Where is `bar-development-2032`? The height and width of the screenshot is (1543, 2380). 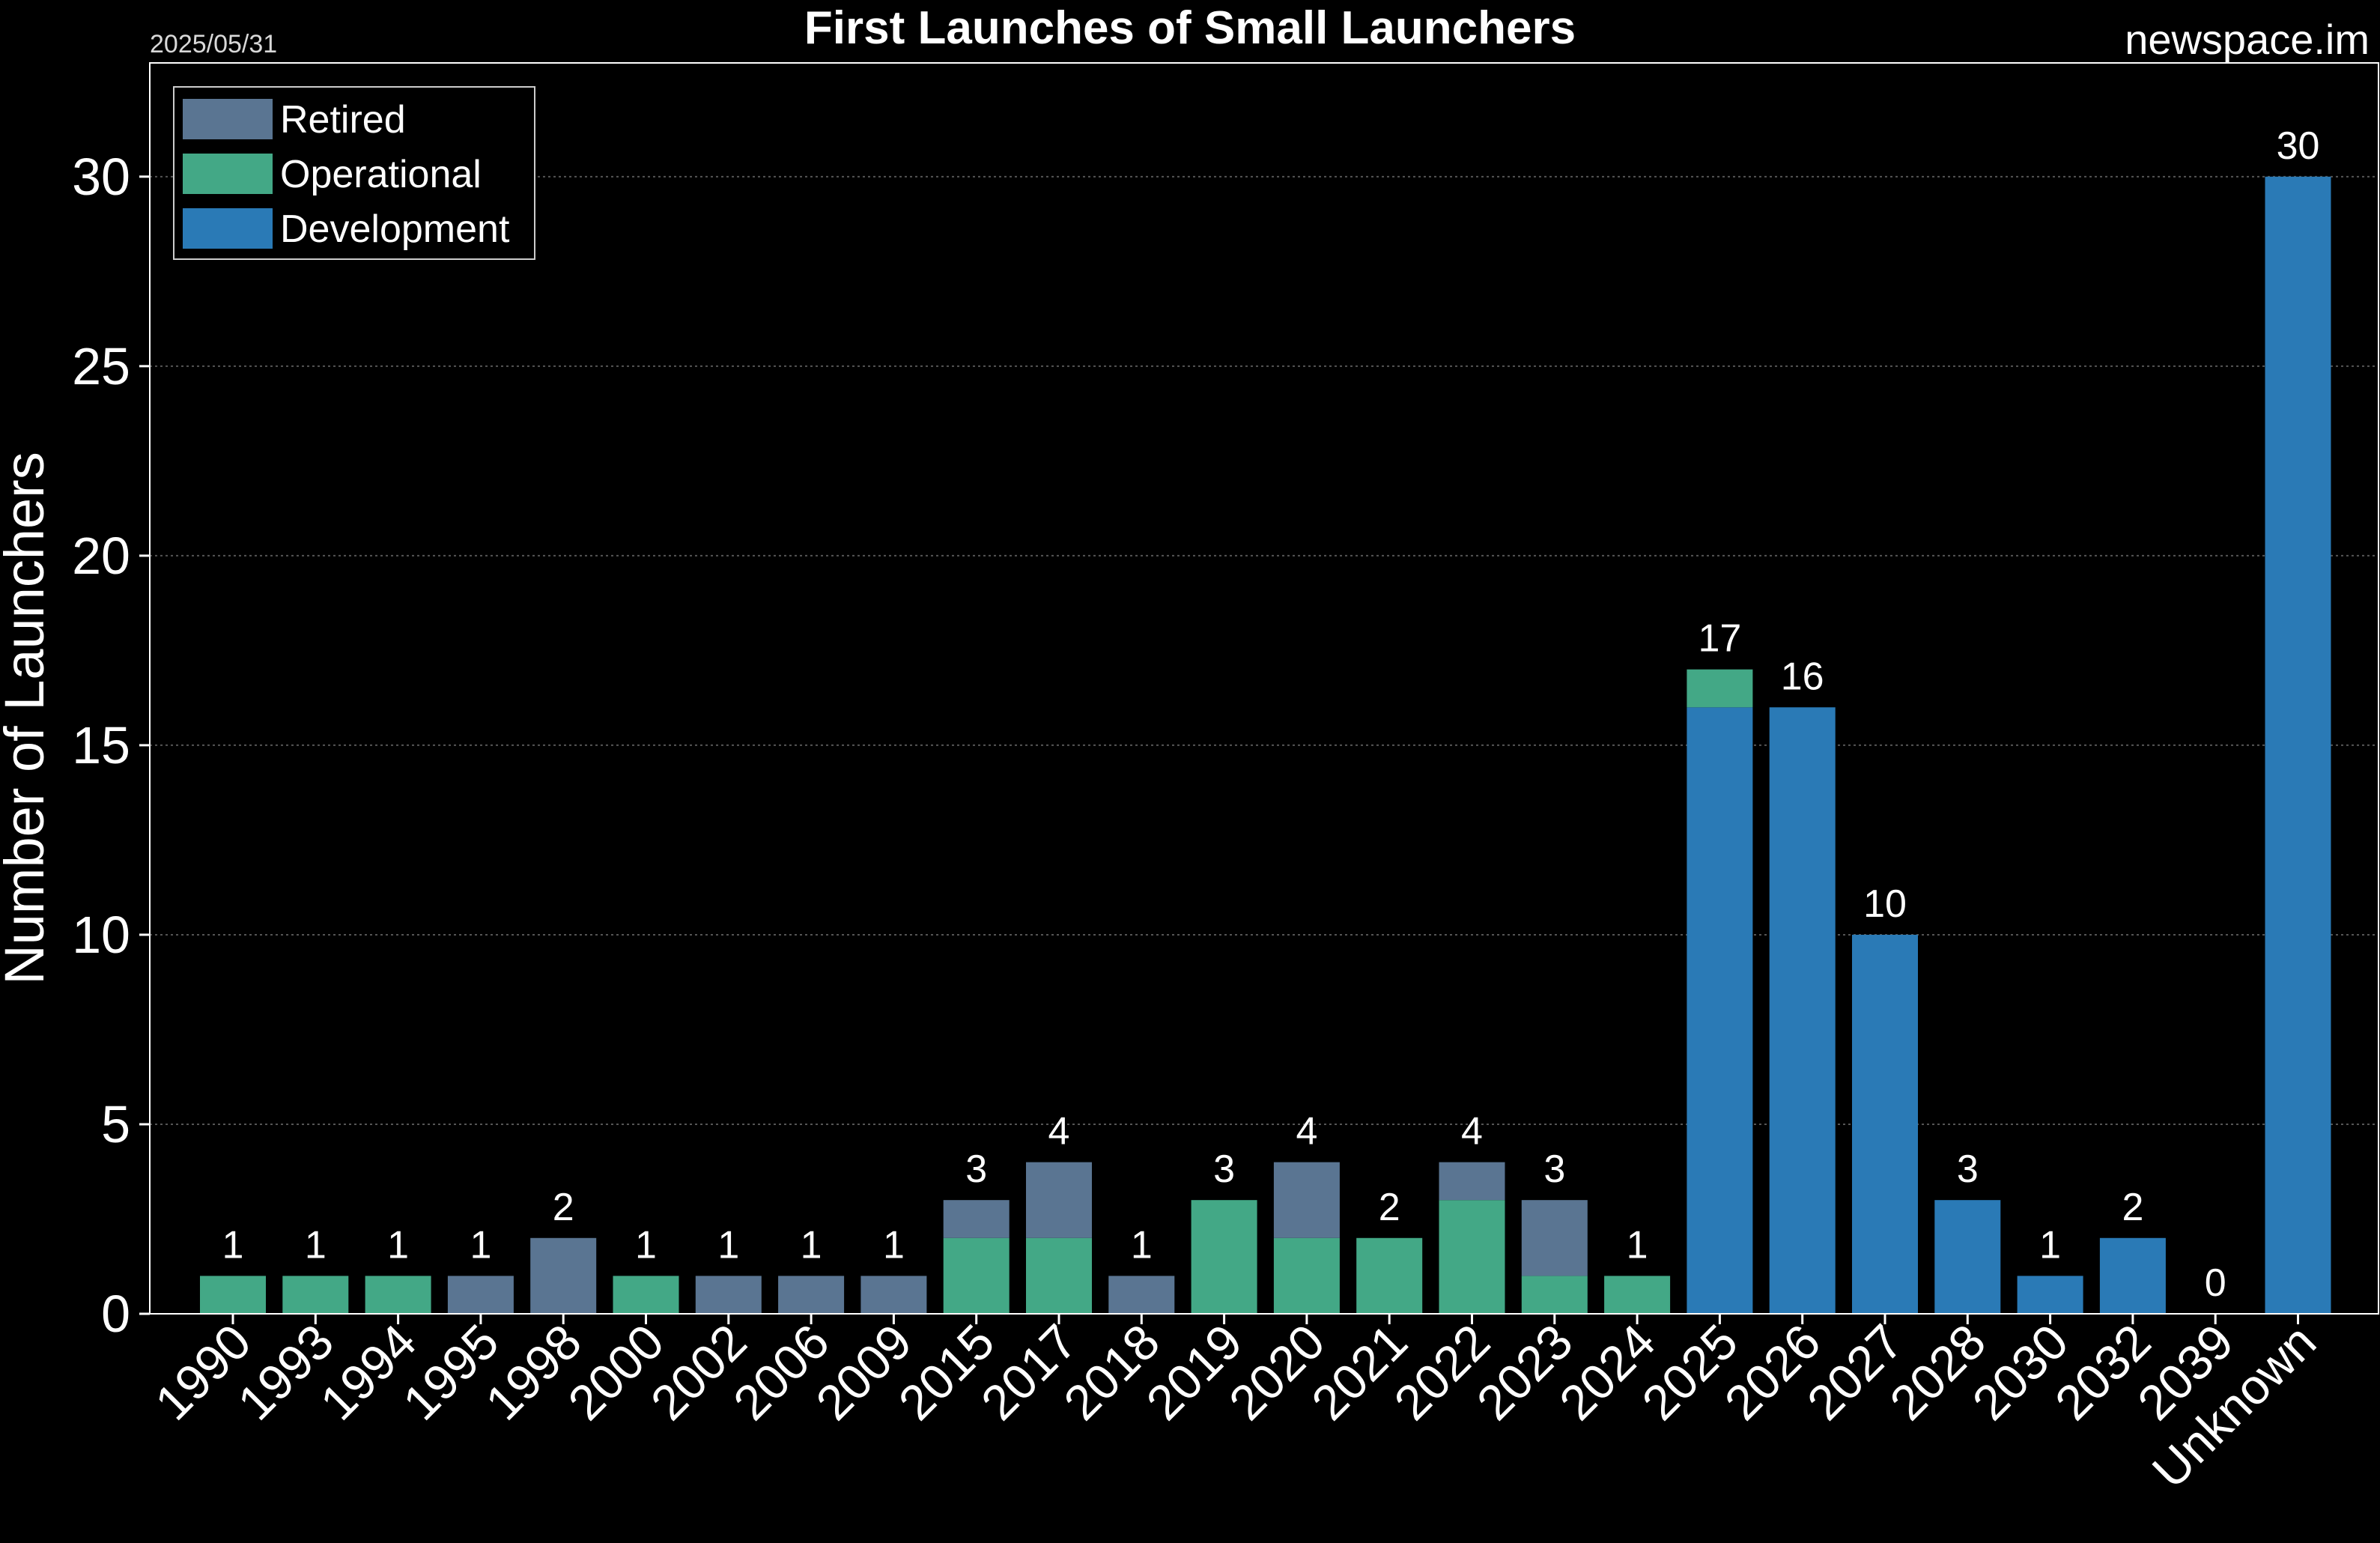
bar-development-2032 is located at coordinates (2132, 1275).